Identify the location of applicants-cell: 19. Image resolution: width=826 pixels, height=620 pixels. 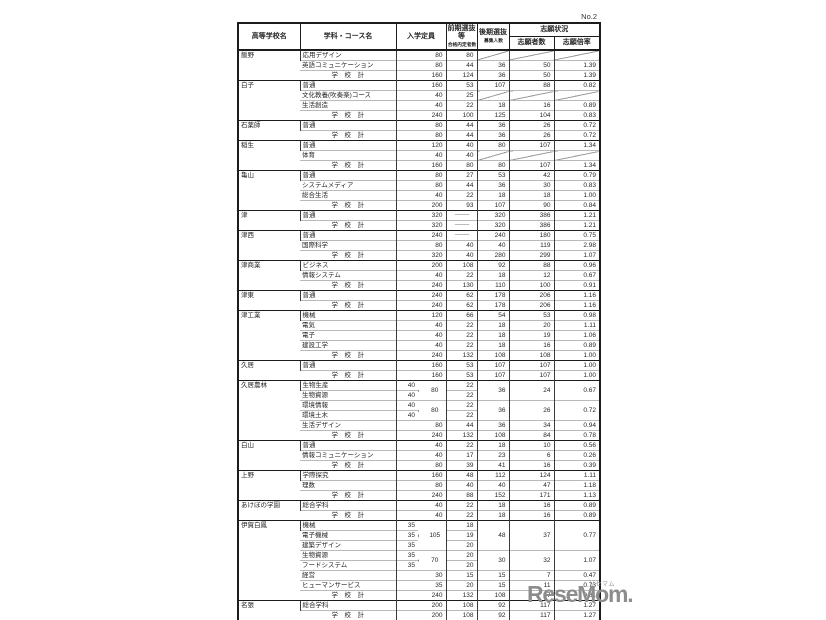
(531, 335).